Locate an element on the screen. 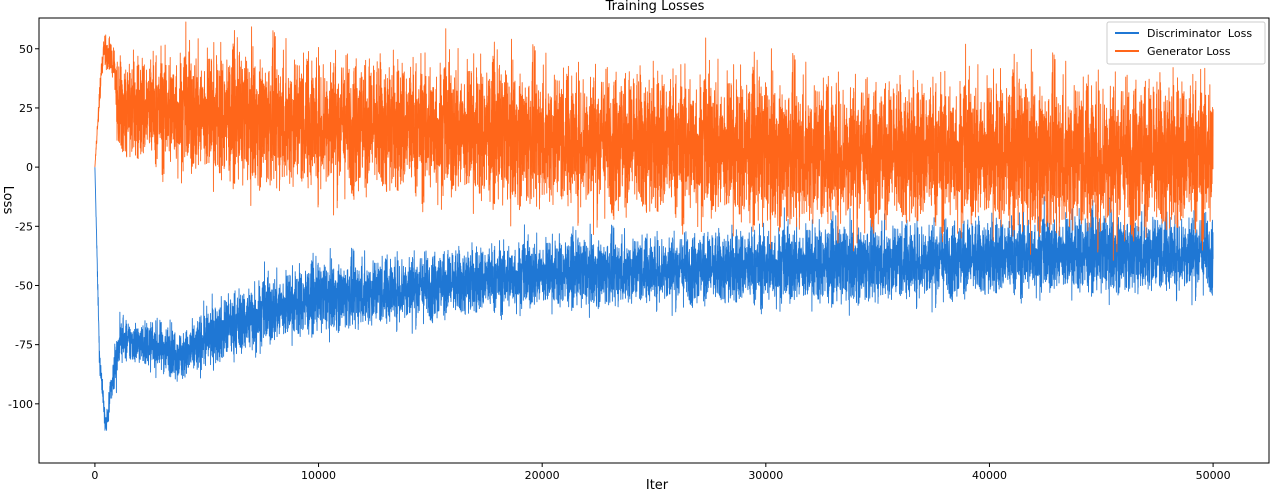 The image size is (1275, 492). y-tick-label: -25 is located at coordinates (24, 226).